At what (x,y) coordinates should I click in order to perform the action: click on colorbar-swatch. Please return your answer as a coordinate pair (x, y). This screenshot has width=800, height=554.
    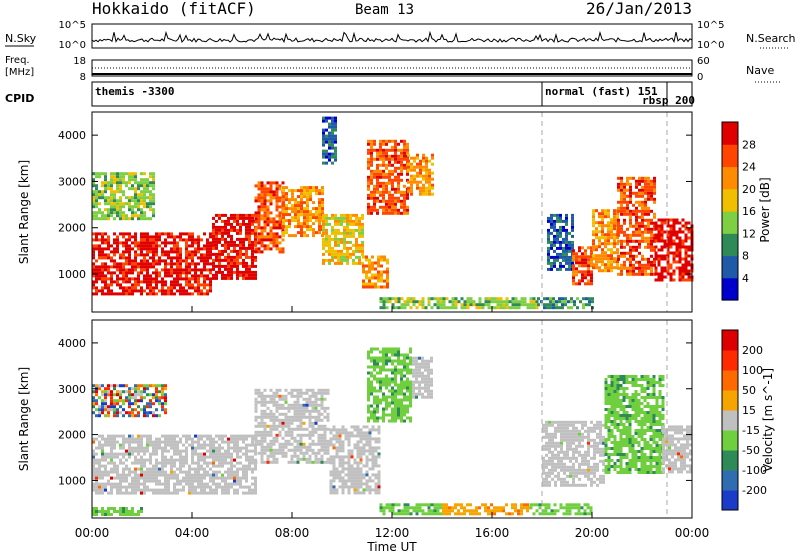
    Looking at the image, I should click on (730, 156).